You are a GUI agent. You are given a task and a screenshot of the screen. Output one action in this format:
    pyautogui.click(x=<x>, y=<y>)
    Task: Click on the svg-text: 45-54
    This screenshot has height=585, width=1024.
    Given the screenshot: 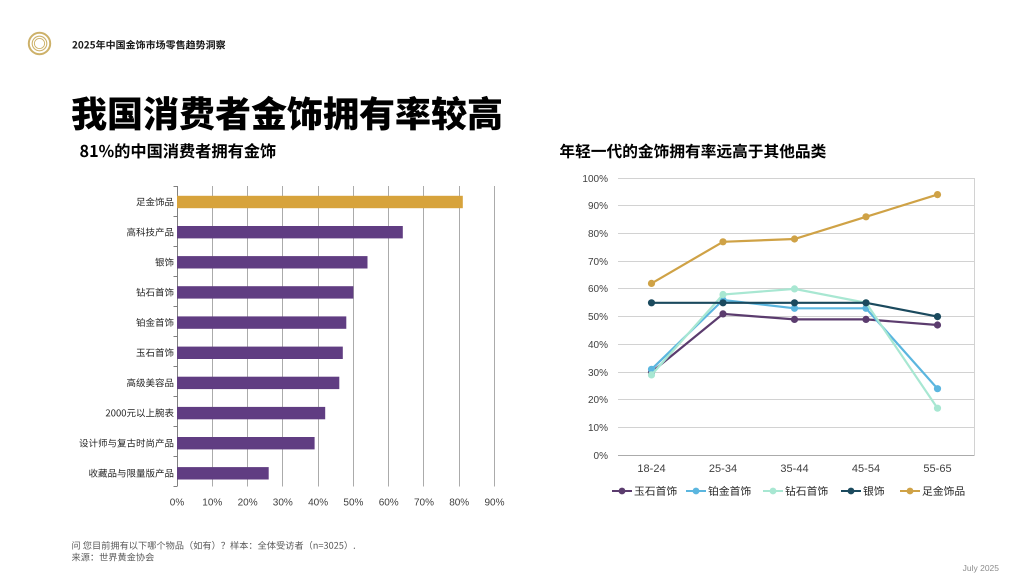 What is the action you would take?
    pyautogui.click(x=866, y=469)
    